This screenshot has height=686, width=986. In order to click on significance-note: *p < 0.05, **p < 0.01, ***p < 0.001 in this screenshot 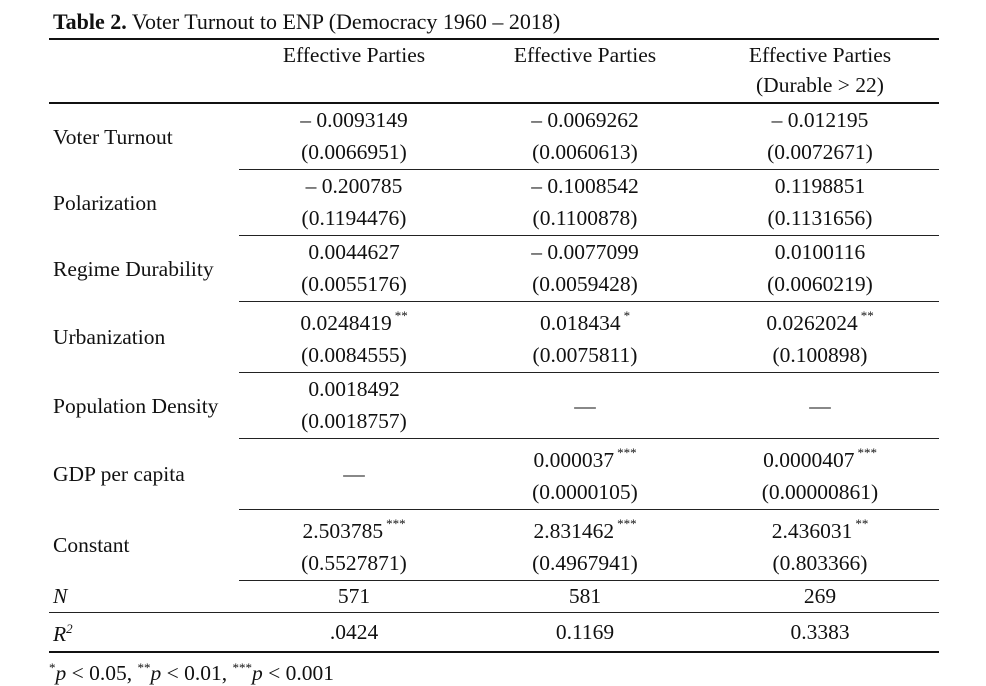, I will do `click(494, 670)`.